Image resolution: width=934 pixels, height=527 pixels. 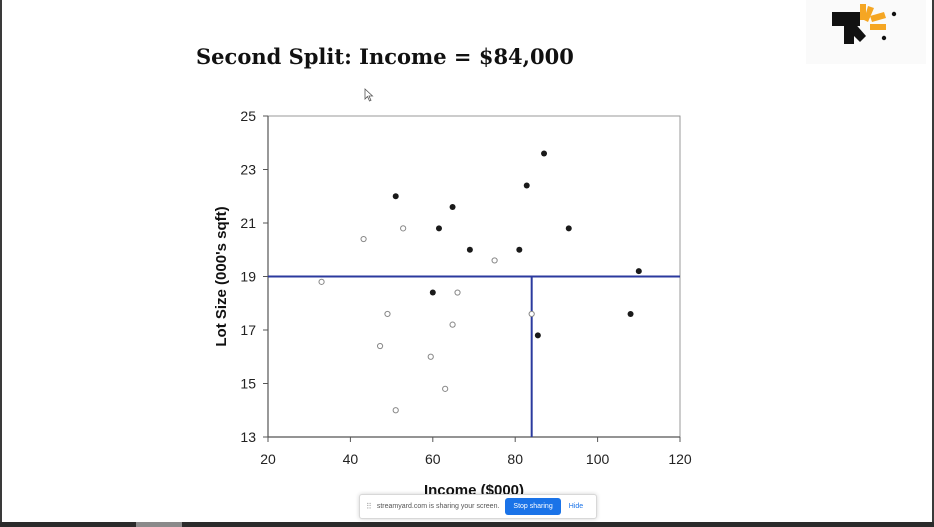 I want to click on x-tick-label: 120, so click(x=680, y=459).